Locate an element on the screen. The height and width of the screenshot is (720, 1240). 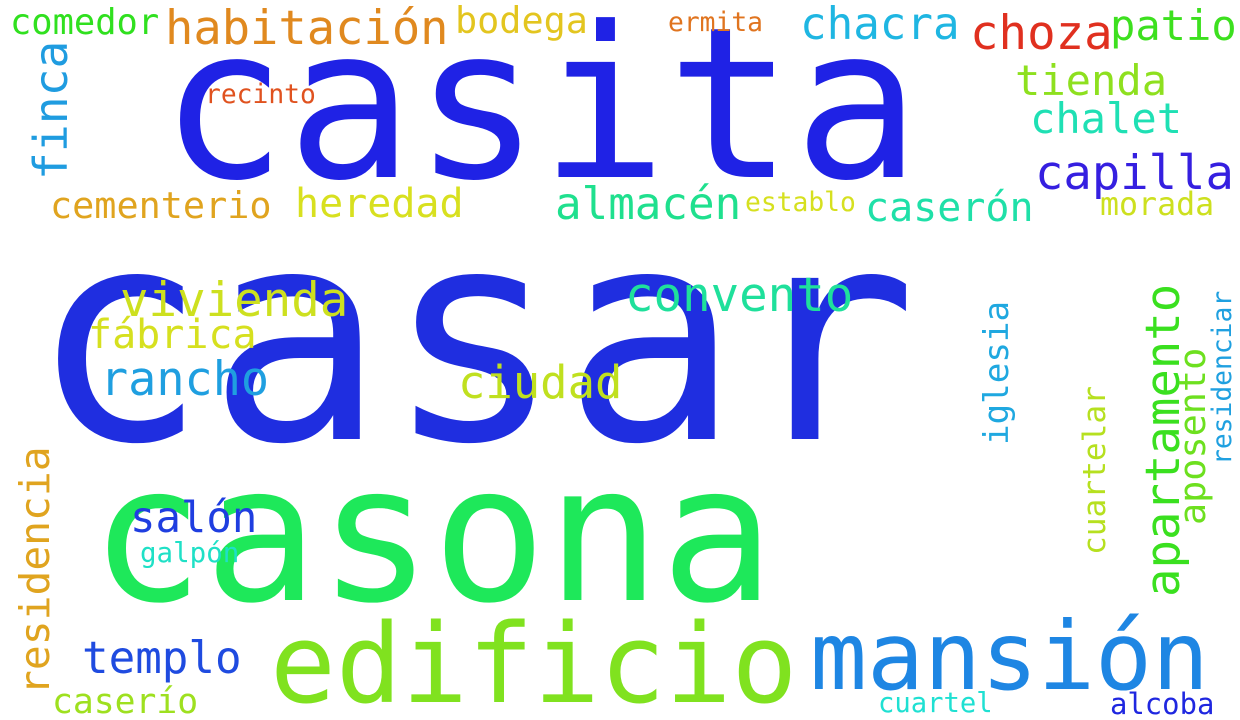
word-fabrica: fábrica is located at coordinates (172, 335).